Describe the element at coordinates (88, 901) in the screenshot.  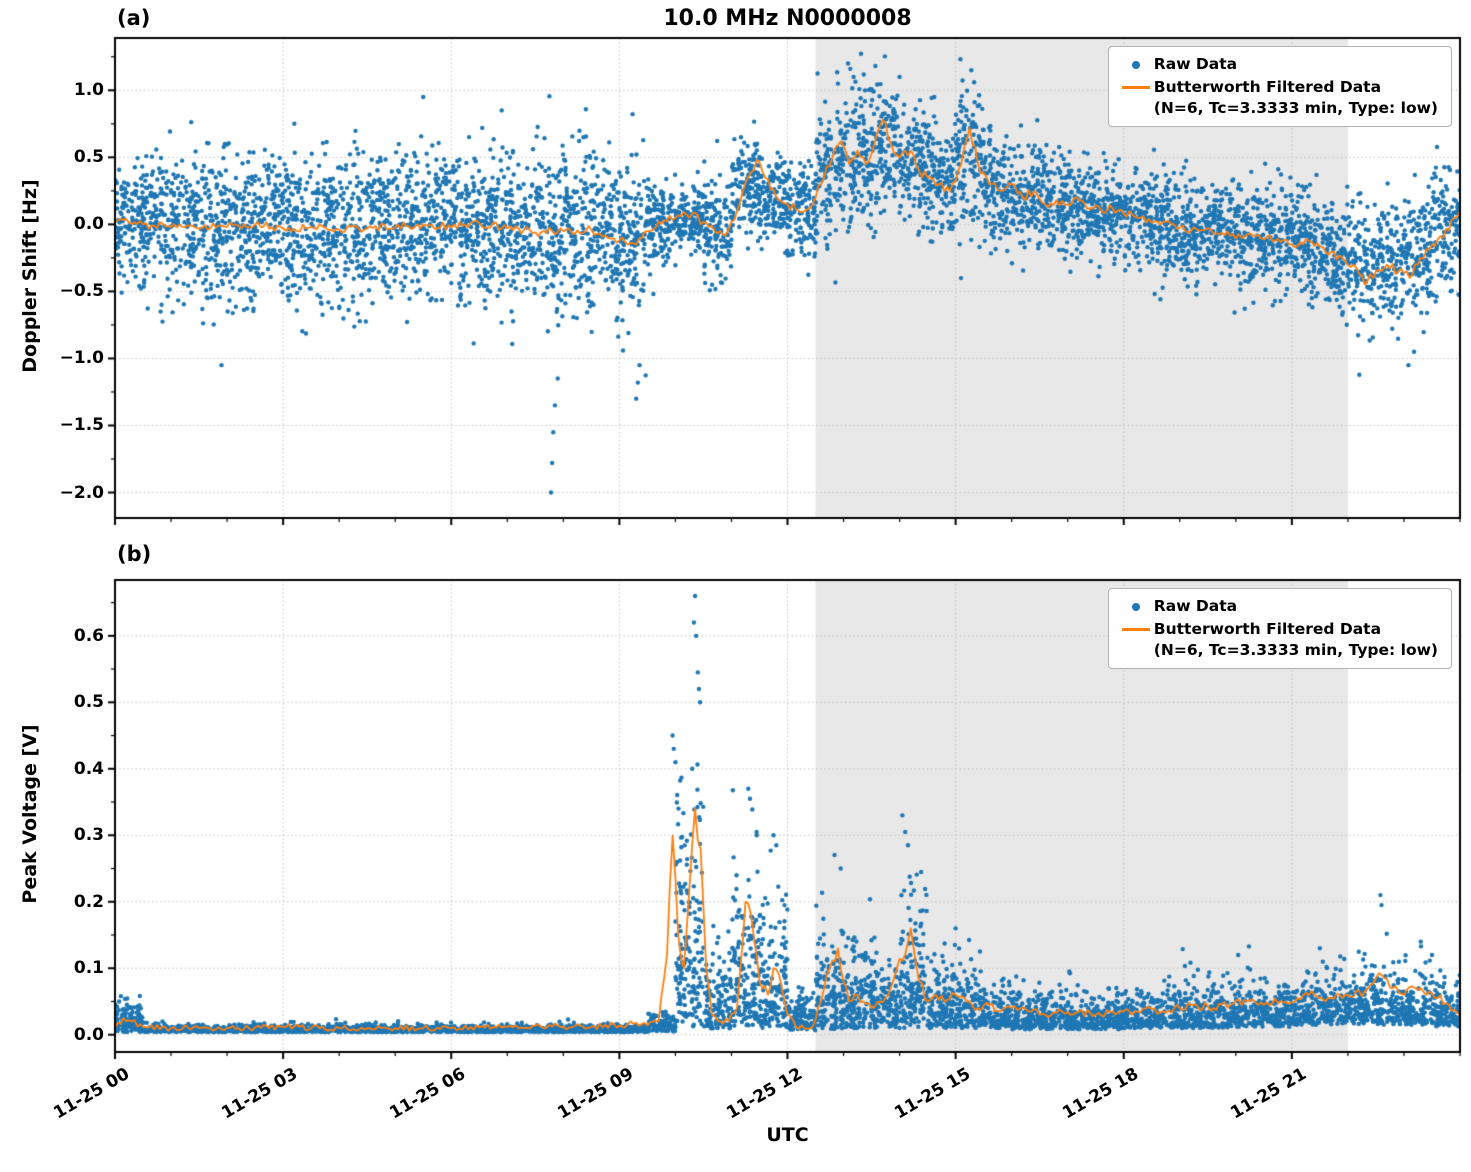
I see `y-tick-label: 0.2` at that location.